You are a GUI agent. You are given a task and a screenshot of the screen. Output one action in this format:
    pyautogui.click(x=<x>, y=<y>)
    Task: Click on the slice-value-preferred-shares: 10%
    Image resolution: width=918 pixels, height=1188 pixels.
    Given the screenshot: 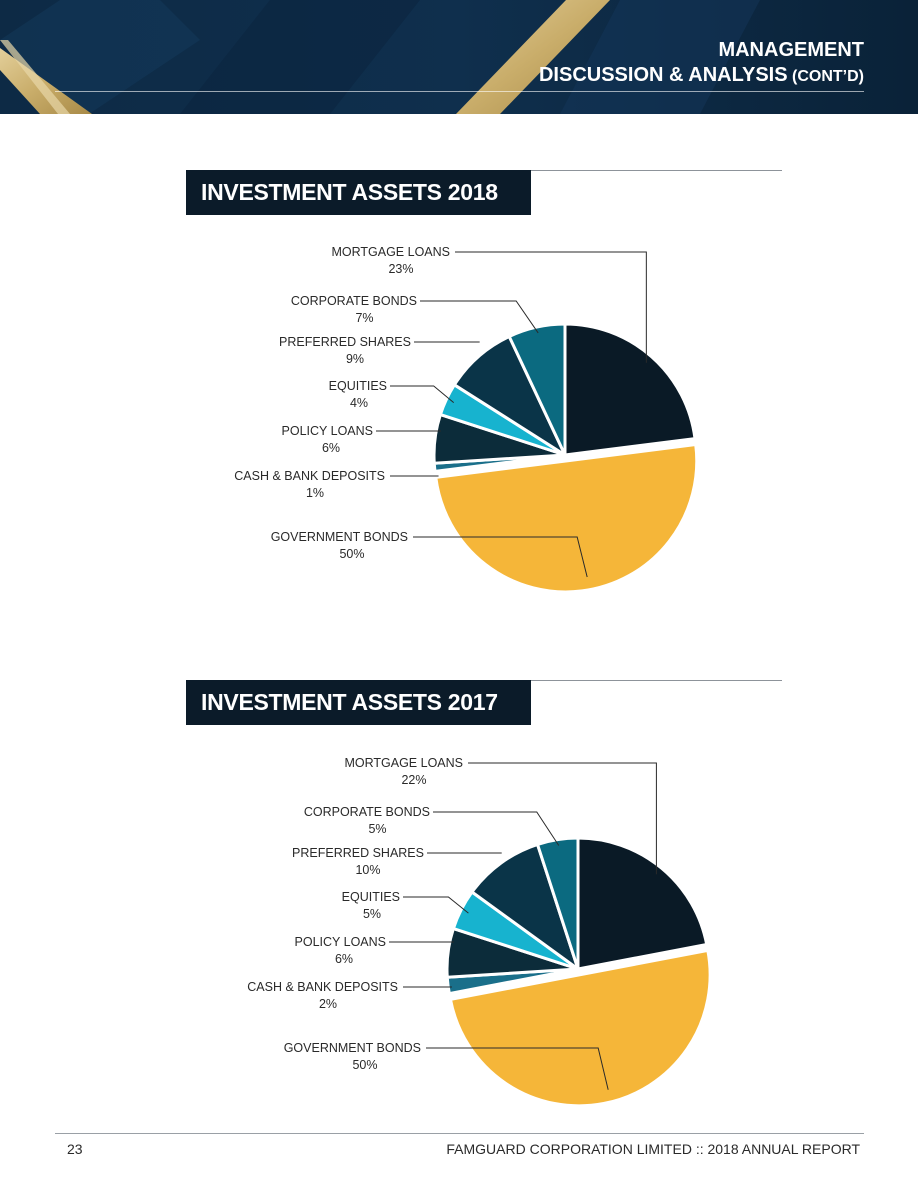 What is the action you would take?
    pyautogui.click(x=367, y=870)
    